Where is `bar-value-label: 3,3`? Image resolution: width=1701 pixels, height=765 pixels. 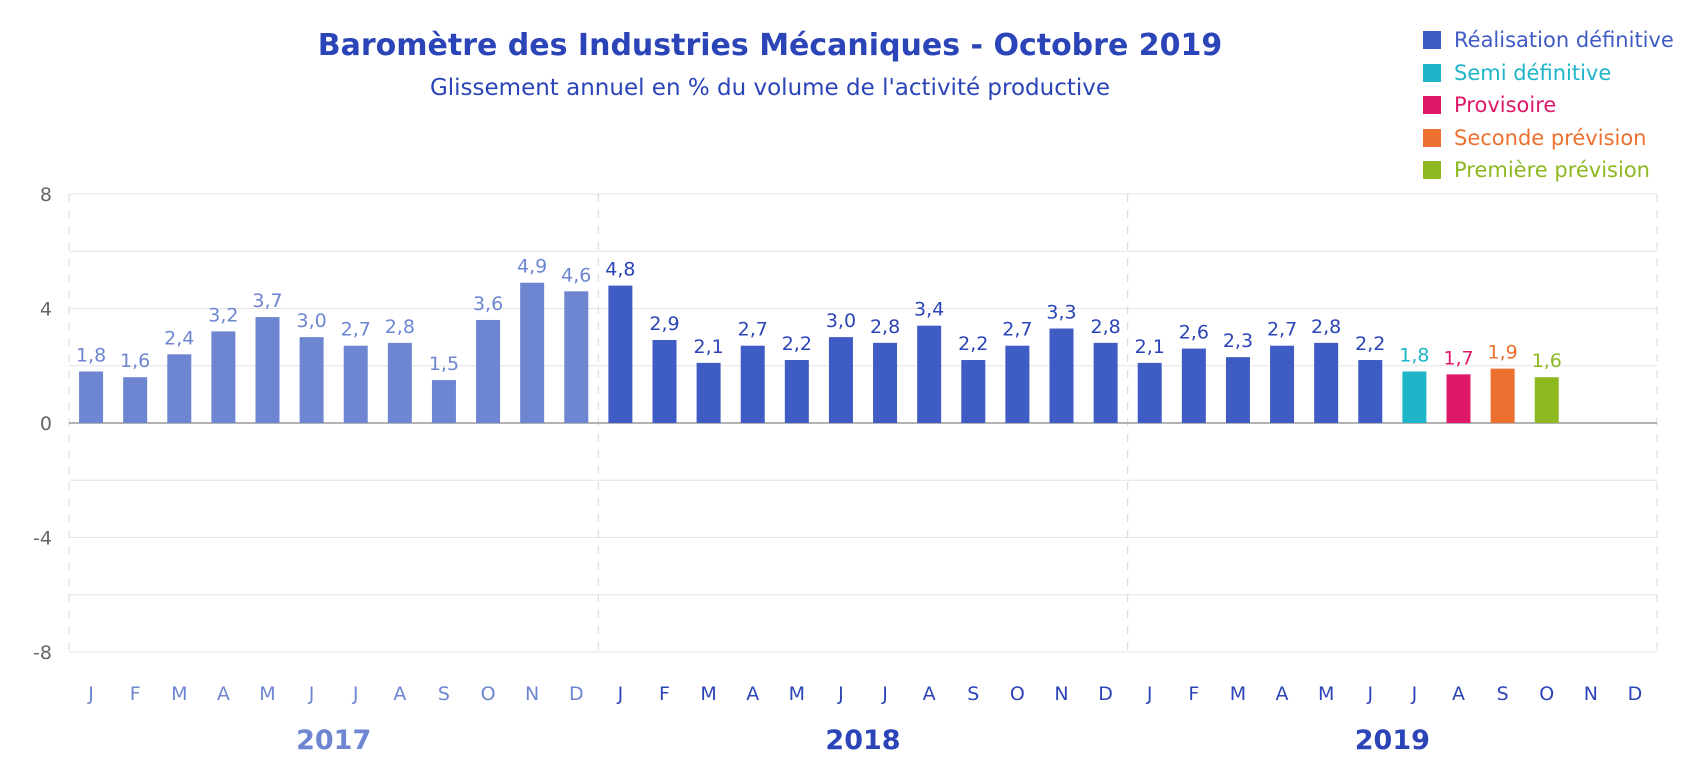 bar-value-label: 3,3 is located at coordinates (1061, 313).